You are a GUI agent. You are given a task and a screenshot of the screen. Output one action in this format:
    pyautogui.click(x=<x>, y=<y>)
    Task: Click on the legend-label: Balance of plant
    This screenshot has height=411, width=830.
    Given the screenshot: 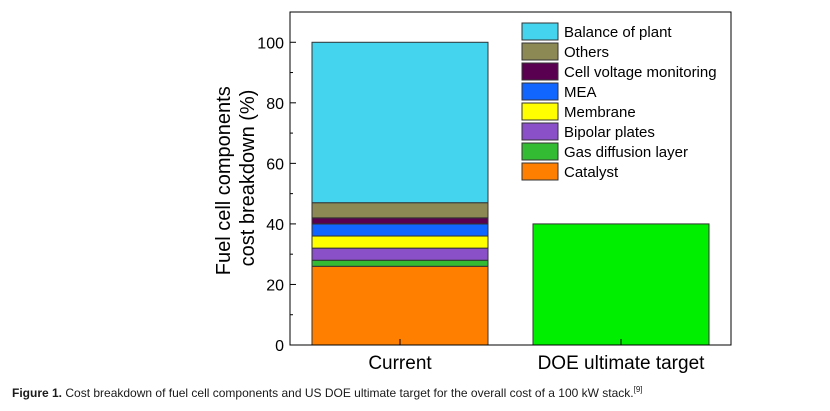 What is the action you would take?
    pyautogui.click(x=618, y=32)
    